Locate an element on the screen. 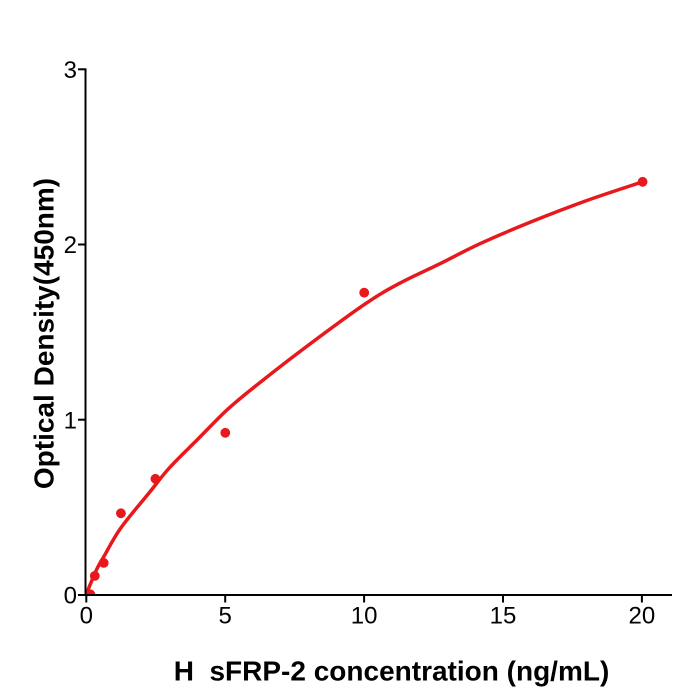  svg-text: 15 is located at coordinates (503, 616).